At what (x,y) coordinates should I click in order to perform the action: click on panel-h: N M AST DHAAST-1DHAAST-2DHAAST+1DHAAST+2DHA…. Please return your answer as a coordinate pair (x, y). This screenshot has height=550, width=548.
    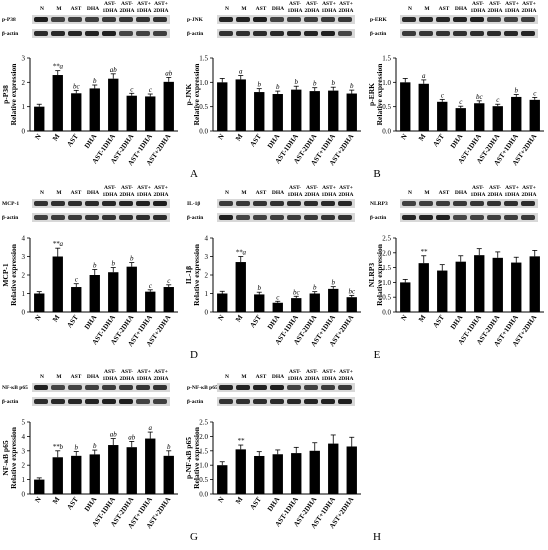
    Looking at the image, I should click on (282, 456).